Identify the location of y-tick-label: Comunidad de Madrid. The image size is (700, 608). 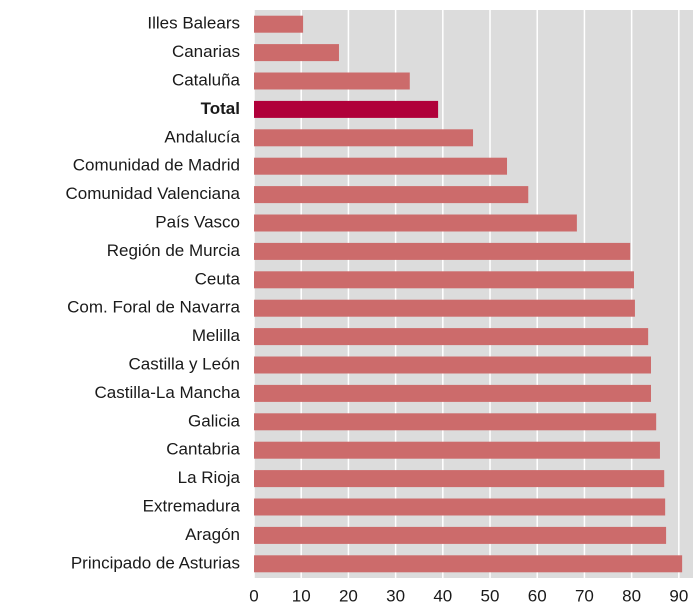
(156, 165).